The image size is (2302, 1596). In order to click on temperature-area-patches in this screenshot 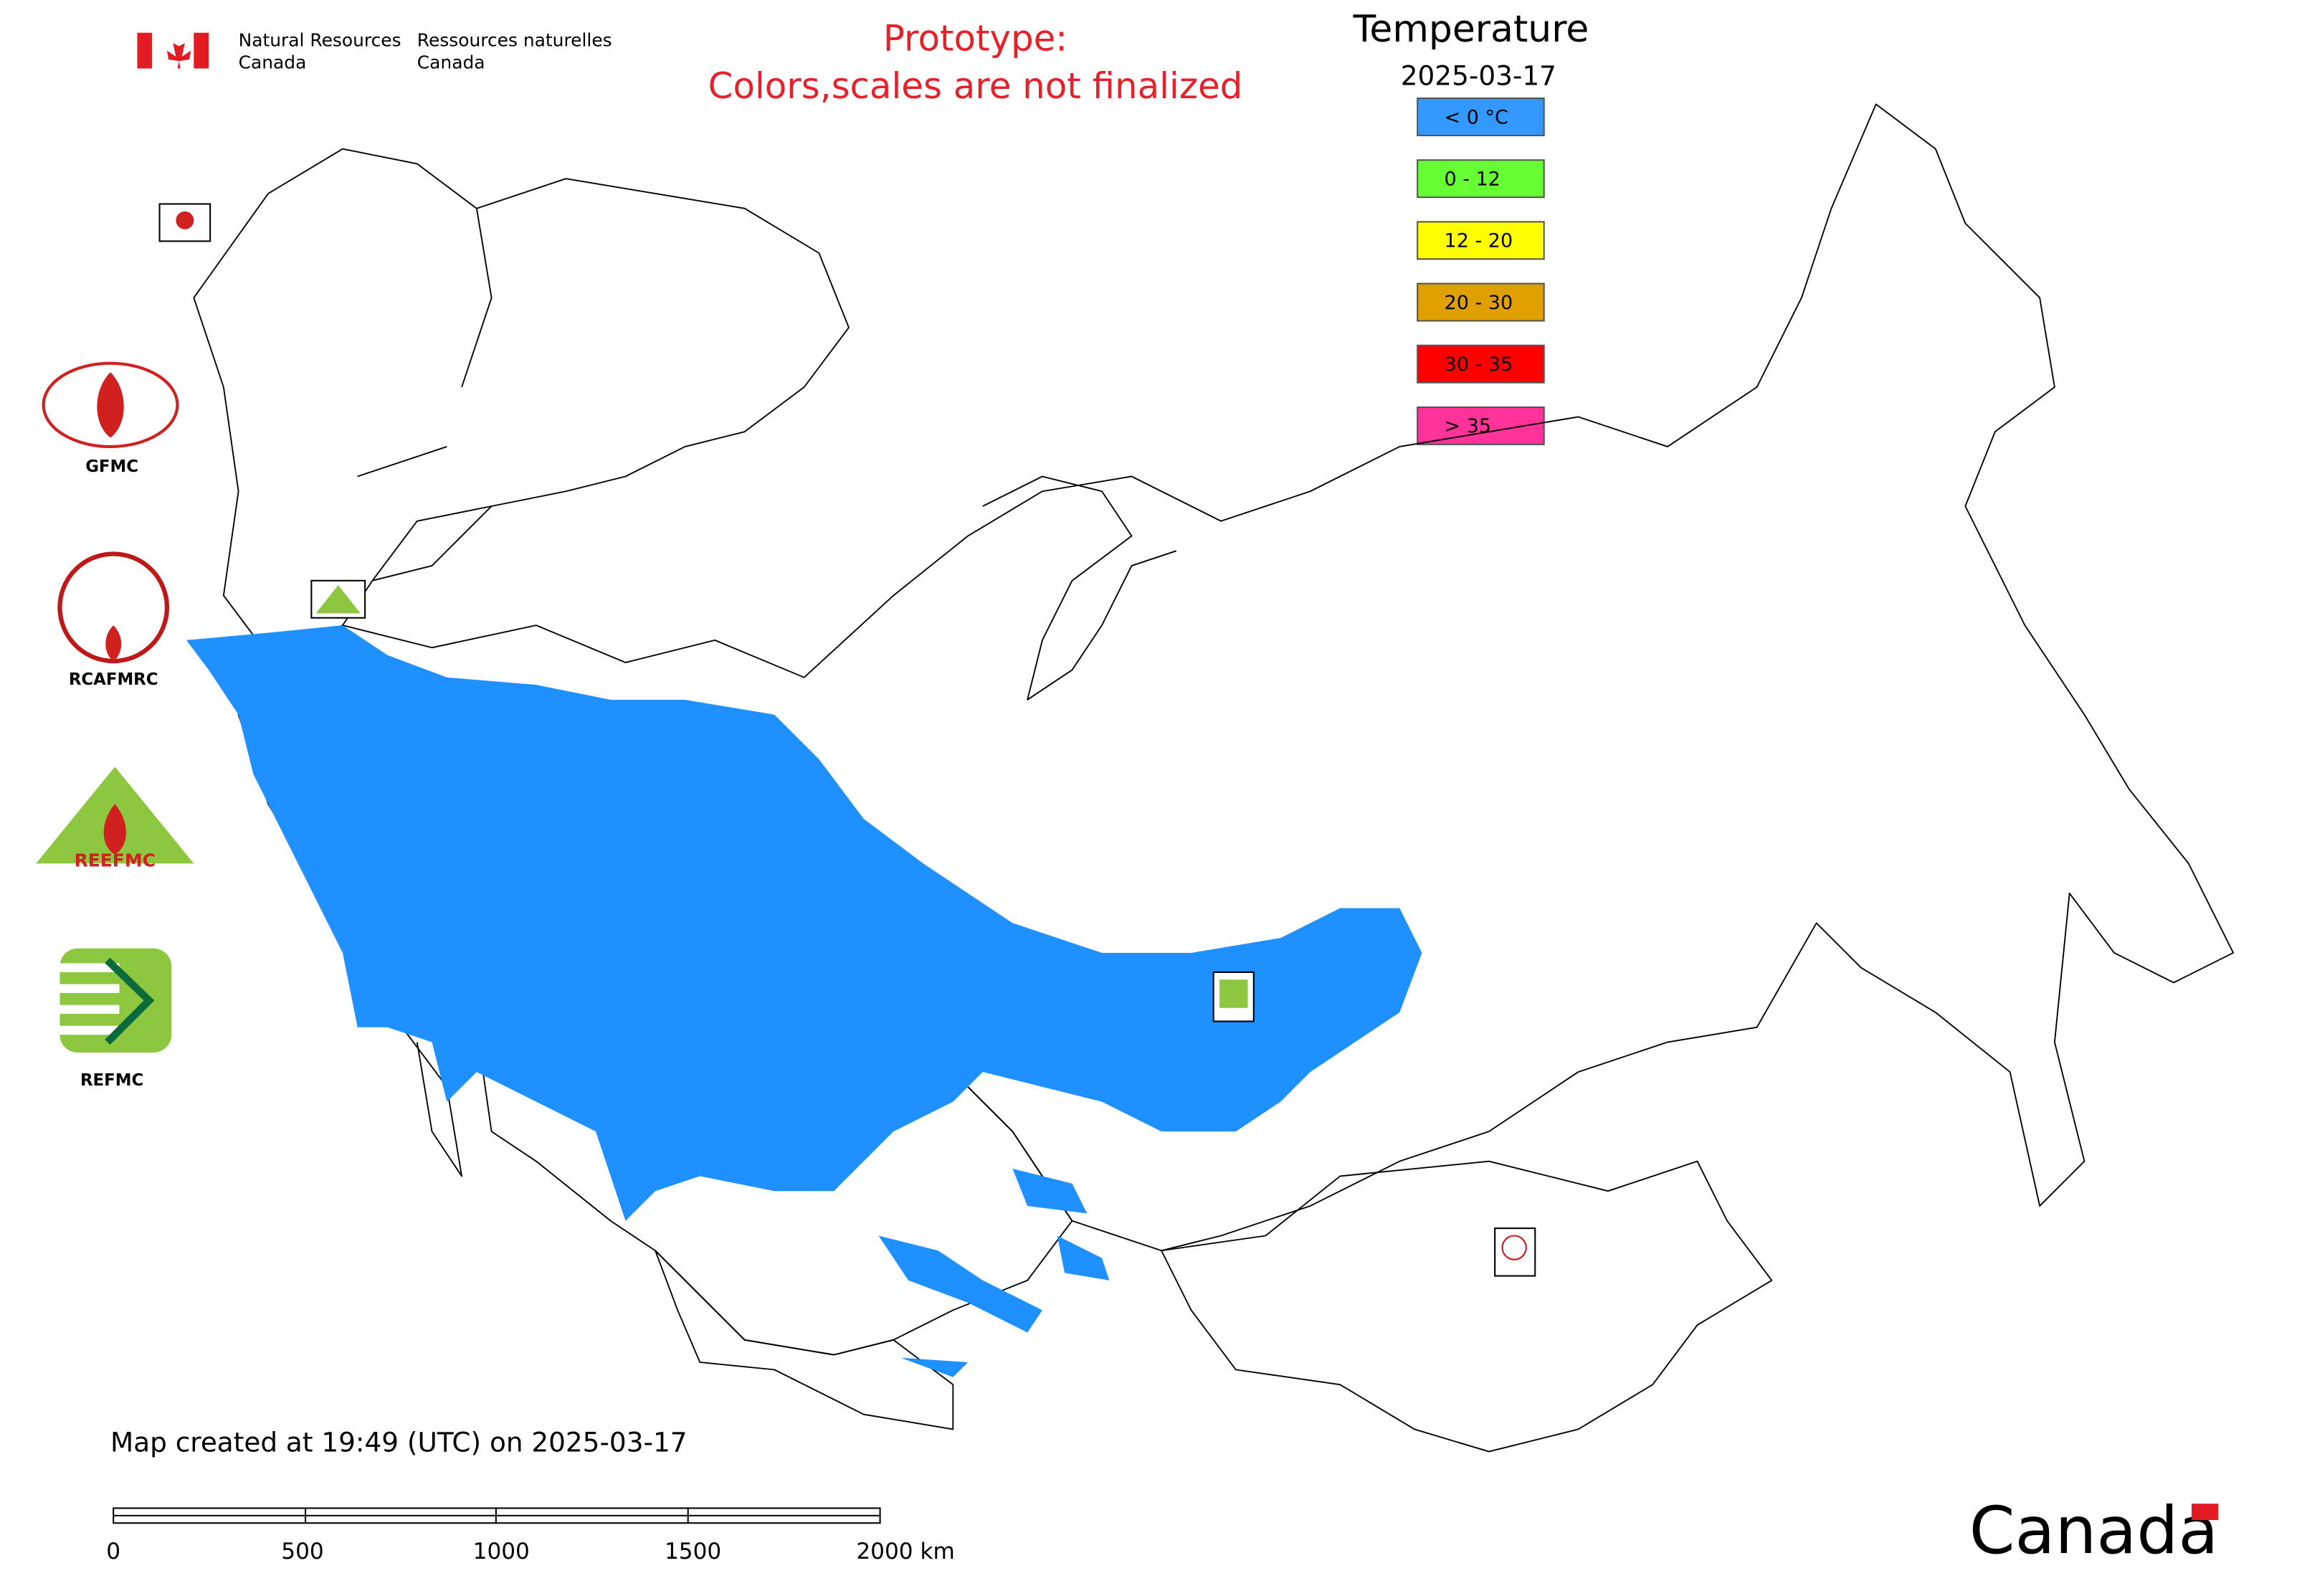, I will do `click(994, 1273)`.